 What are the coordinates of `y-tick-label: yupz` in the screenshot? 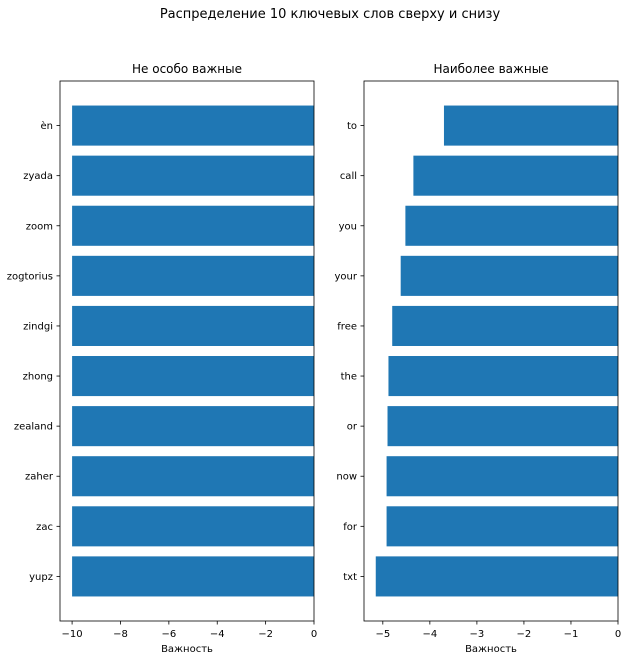 It's located at (41, 577).